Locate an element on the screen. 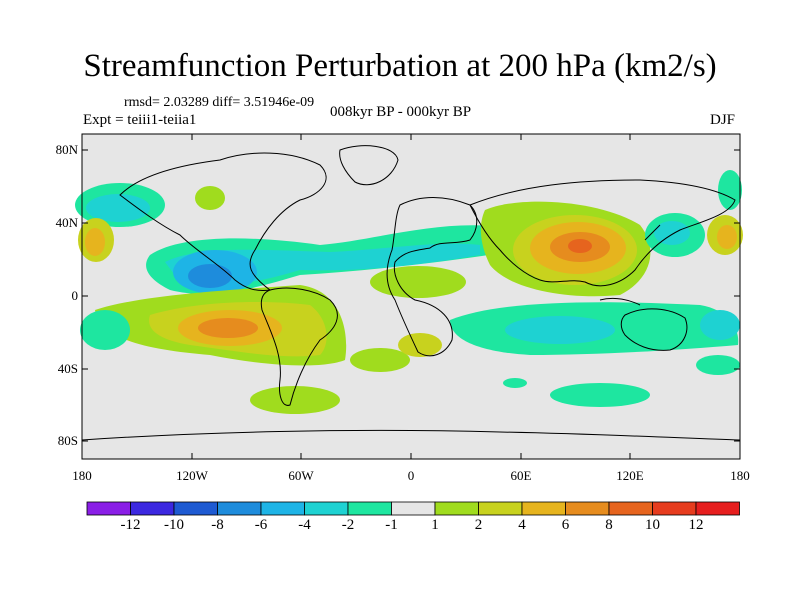 This screenshot has width=800, height=600. colorbar-label: -2 is located at coordinates (348, 525).